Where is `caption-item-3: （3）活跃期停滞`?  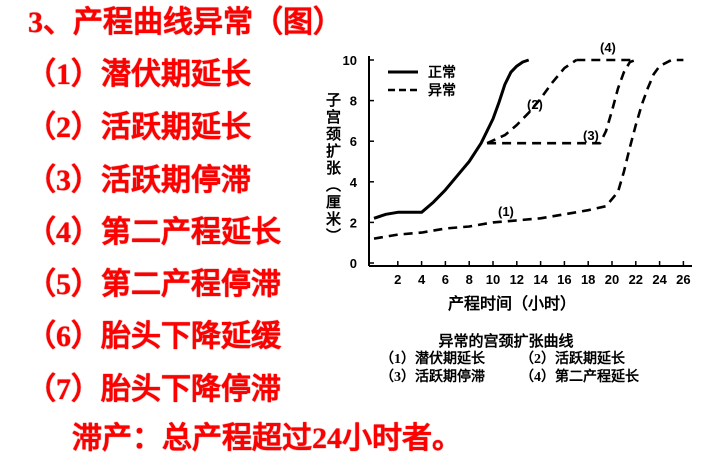 caption-item-3: （3）活跃期停滞 is located at coordinates (432, 377).